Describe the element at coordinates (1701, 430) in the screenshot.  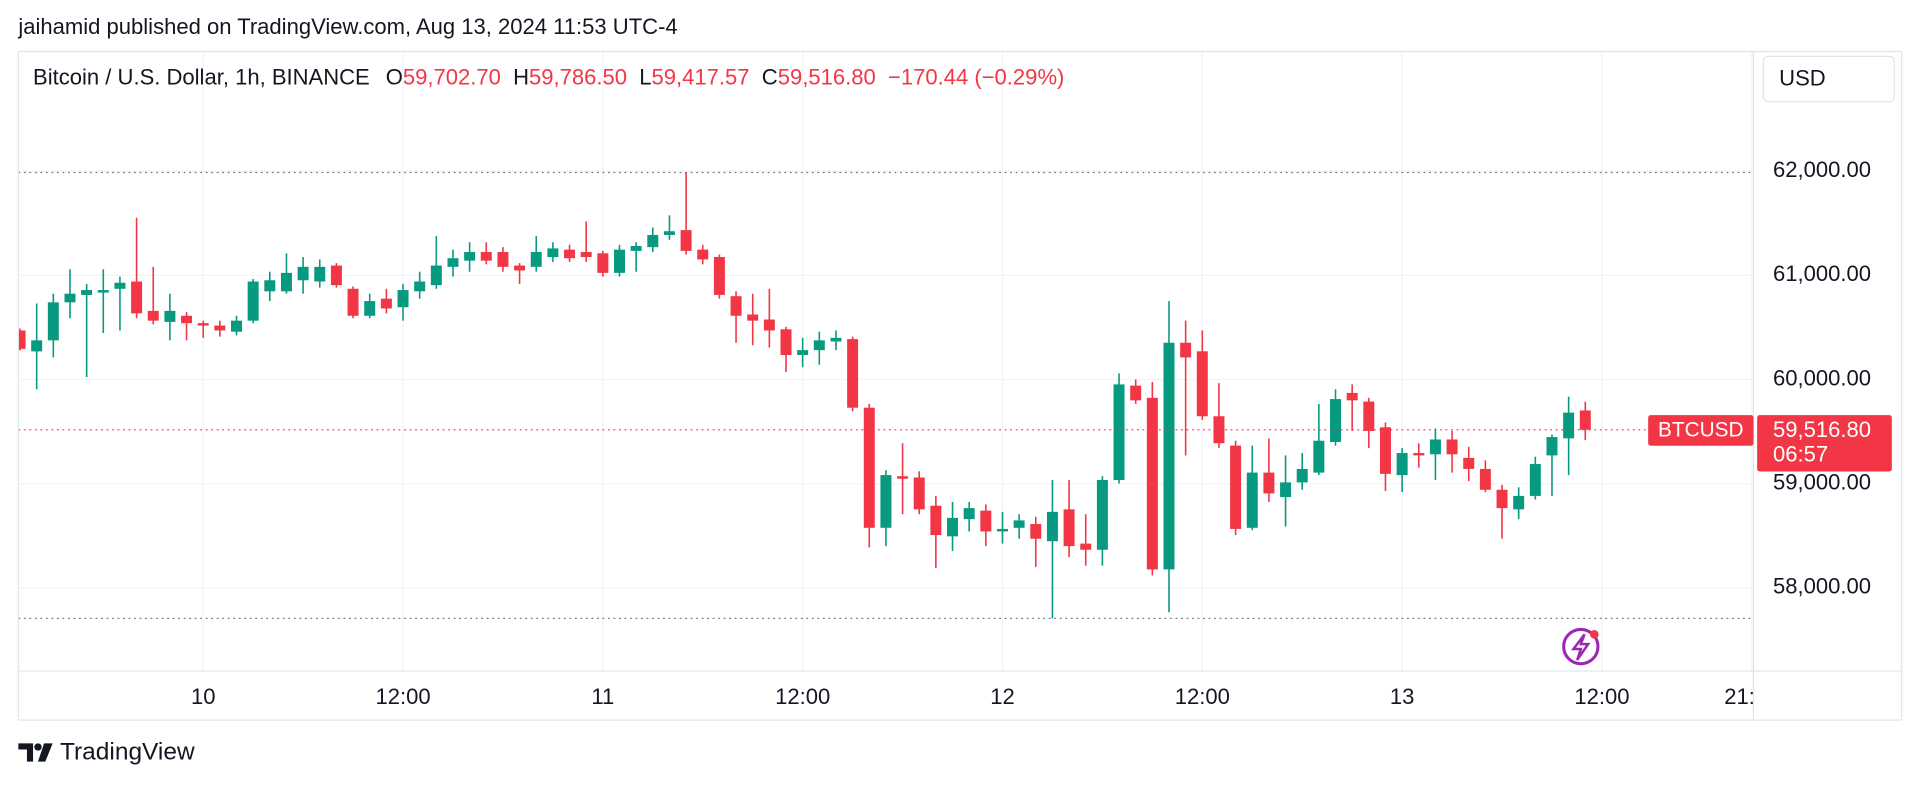
I see `symbol-label: BTCUSD` at that location.